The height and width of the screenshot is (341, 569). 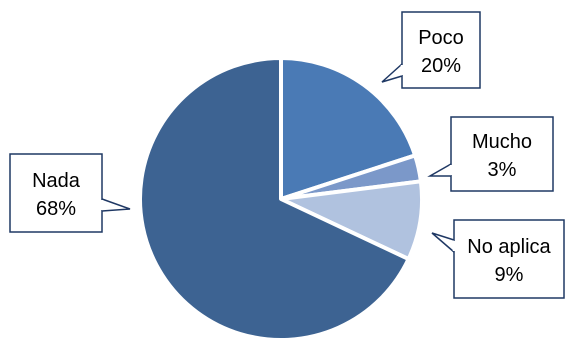 I want to click on slice-label: Poco, so click(x=441, y=38).